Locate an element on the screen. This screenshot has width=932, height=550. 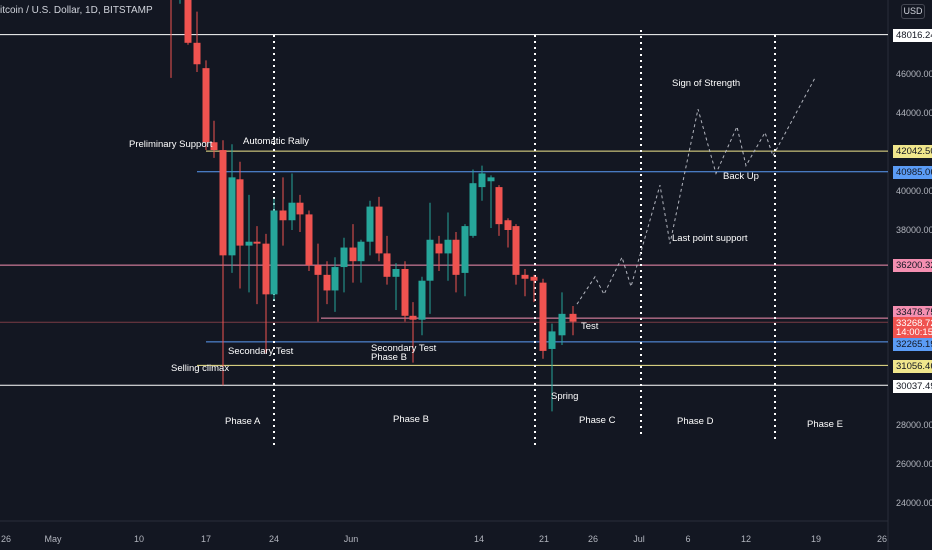
y-tick: 40000.00 is located at coordinates (914, 191).